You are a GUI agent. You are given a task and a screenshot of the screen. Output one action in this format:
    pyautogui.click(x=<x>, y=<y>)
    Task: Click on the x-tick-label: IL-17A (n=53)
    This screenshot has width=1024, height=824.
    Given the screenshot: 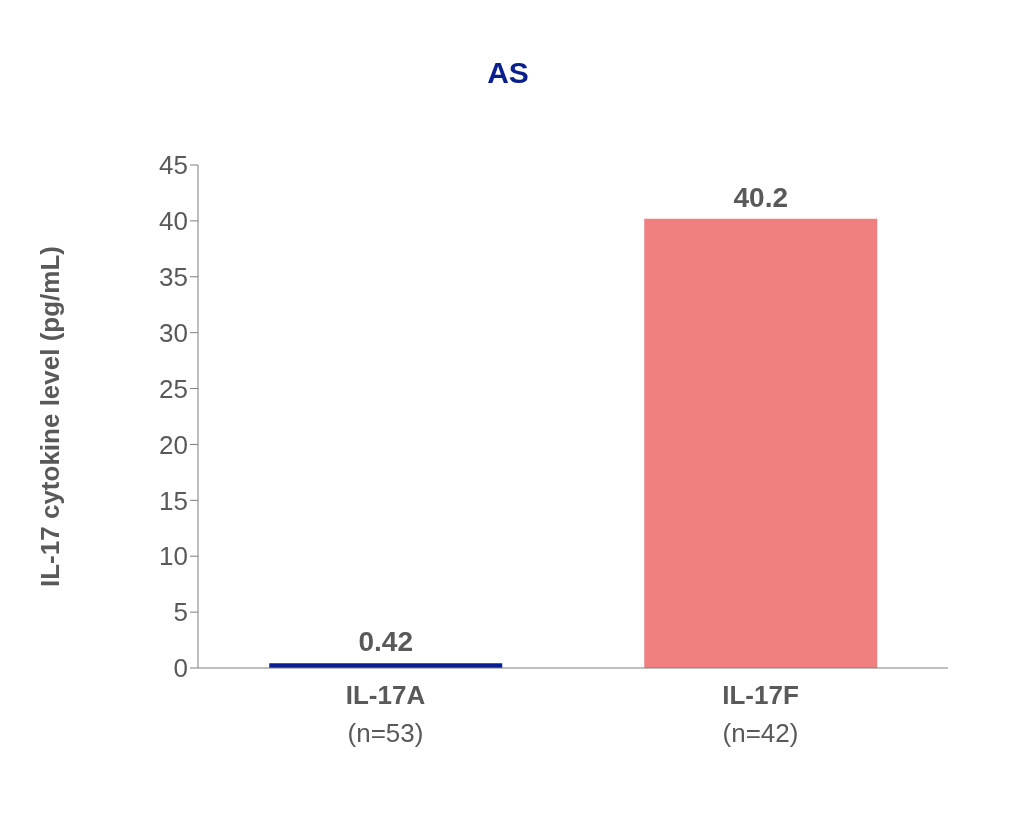 What is the action you would take?
    pyautogui.click(x=385, y=714)
    